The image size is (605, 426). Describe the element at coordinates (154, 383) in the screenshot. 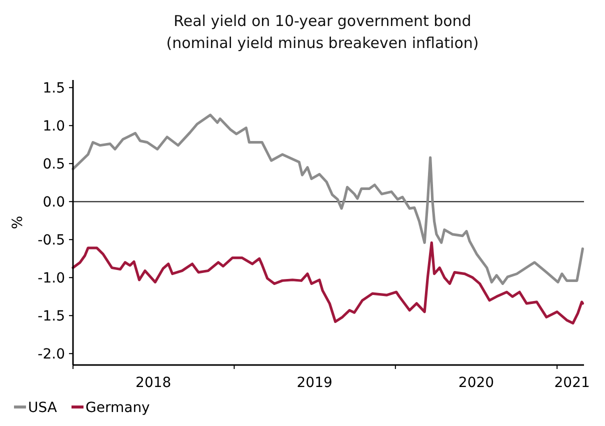

I see `x-tick-label: 2018` at that location.